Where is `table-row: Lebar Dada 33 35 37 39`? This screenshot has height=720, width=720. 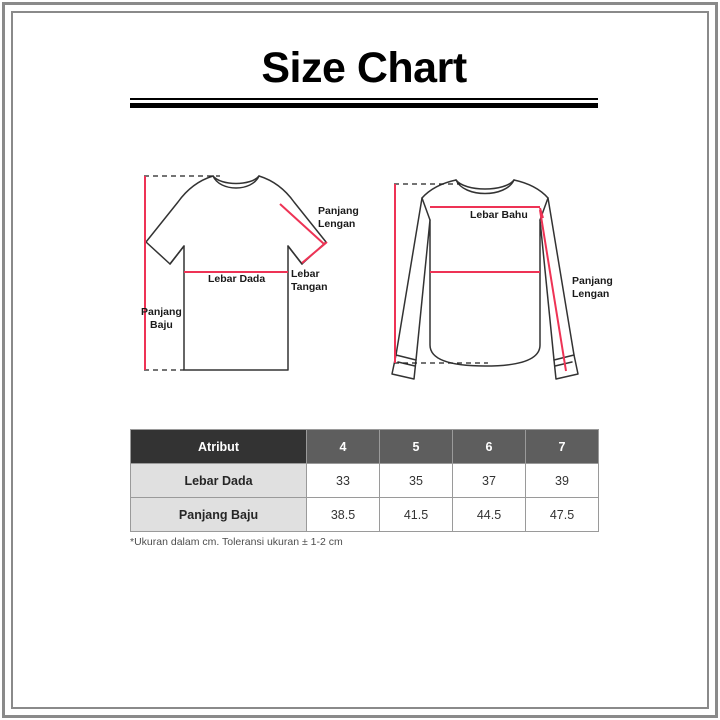
table-row: Lebar Dada 33 35 37 39 is located at coordinates (364, 480).